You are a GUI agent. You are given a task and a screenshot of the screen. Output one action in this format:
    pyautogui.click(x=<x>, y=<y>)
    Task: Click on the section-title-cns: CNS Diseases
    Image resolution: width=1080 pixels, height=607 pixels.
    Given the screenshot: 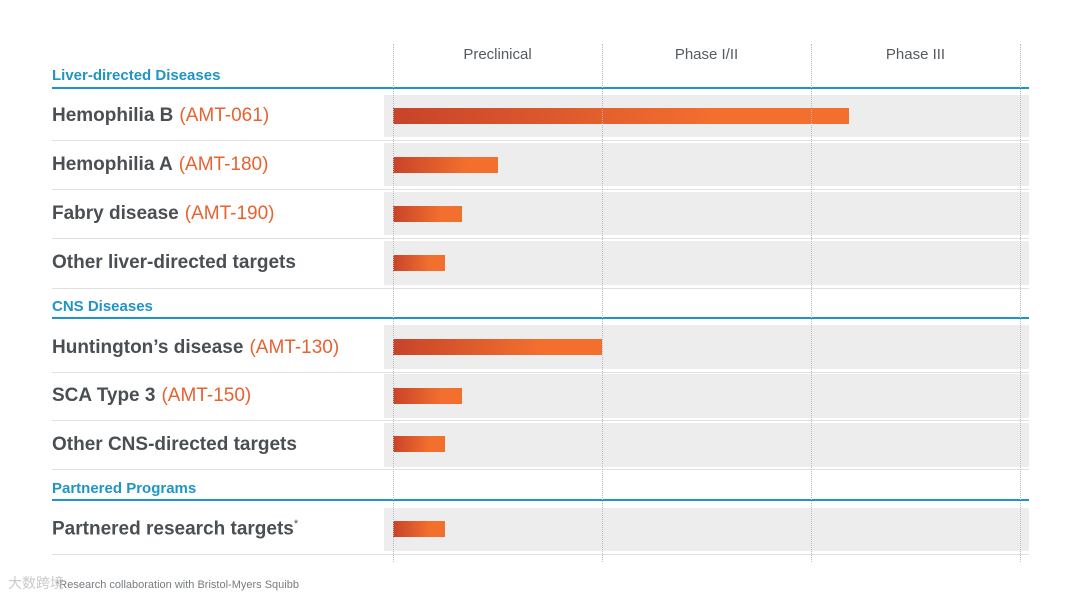 What is the action you would take?
    pyautogui.click(x=102, y=306)
    